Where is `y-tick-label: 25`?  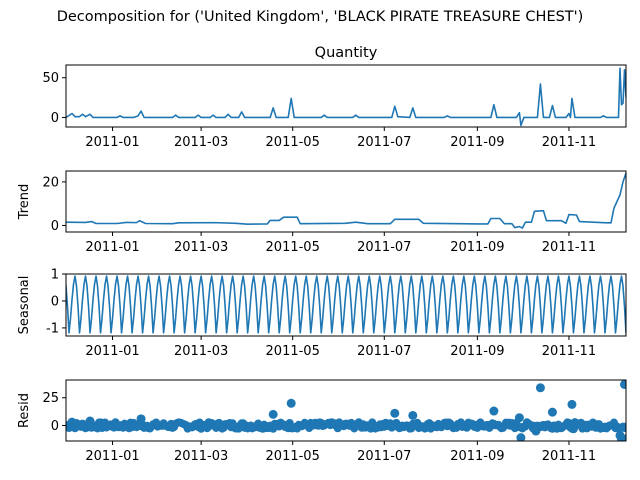 y-tick-label: 25 is located at coordinates (50, 398).